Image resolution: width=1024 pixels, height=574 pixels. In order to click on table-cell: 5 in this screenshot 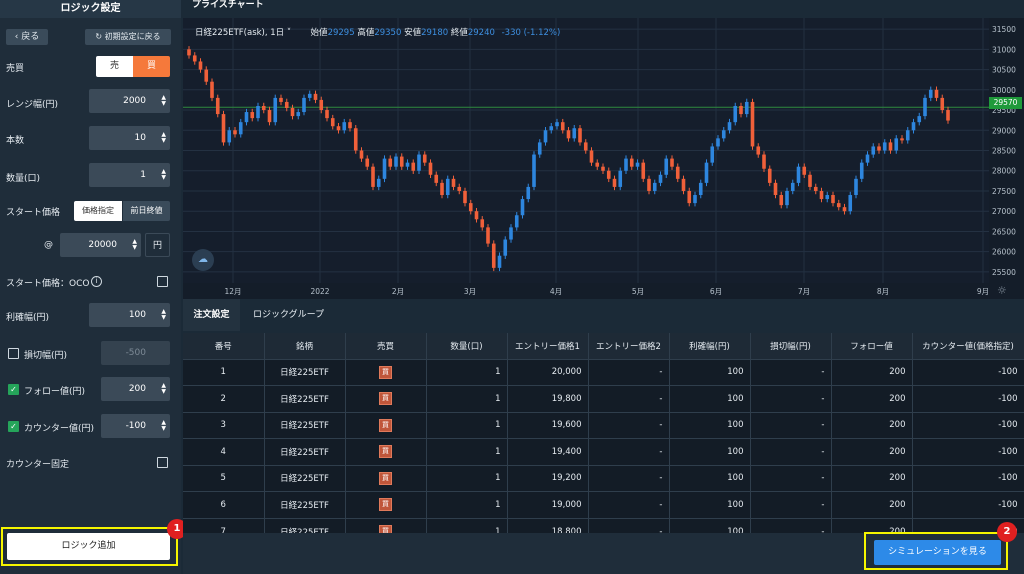, I will do `click(224, 478)`.